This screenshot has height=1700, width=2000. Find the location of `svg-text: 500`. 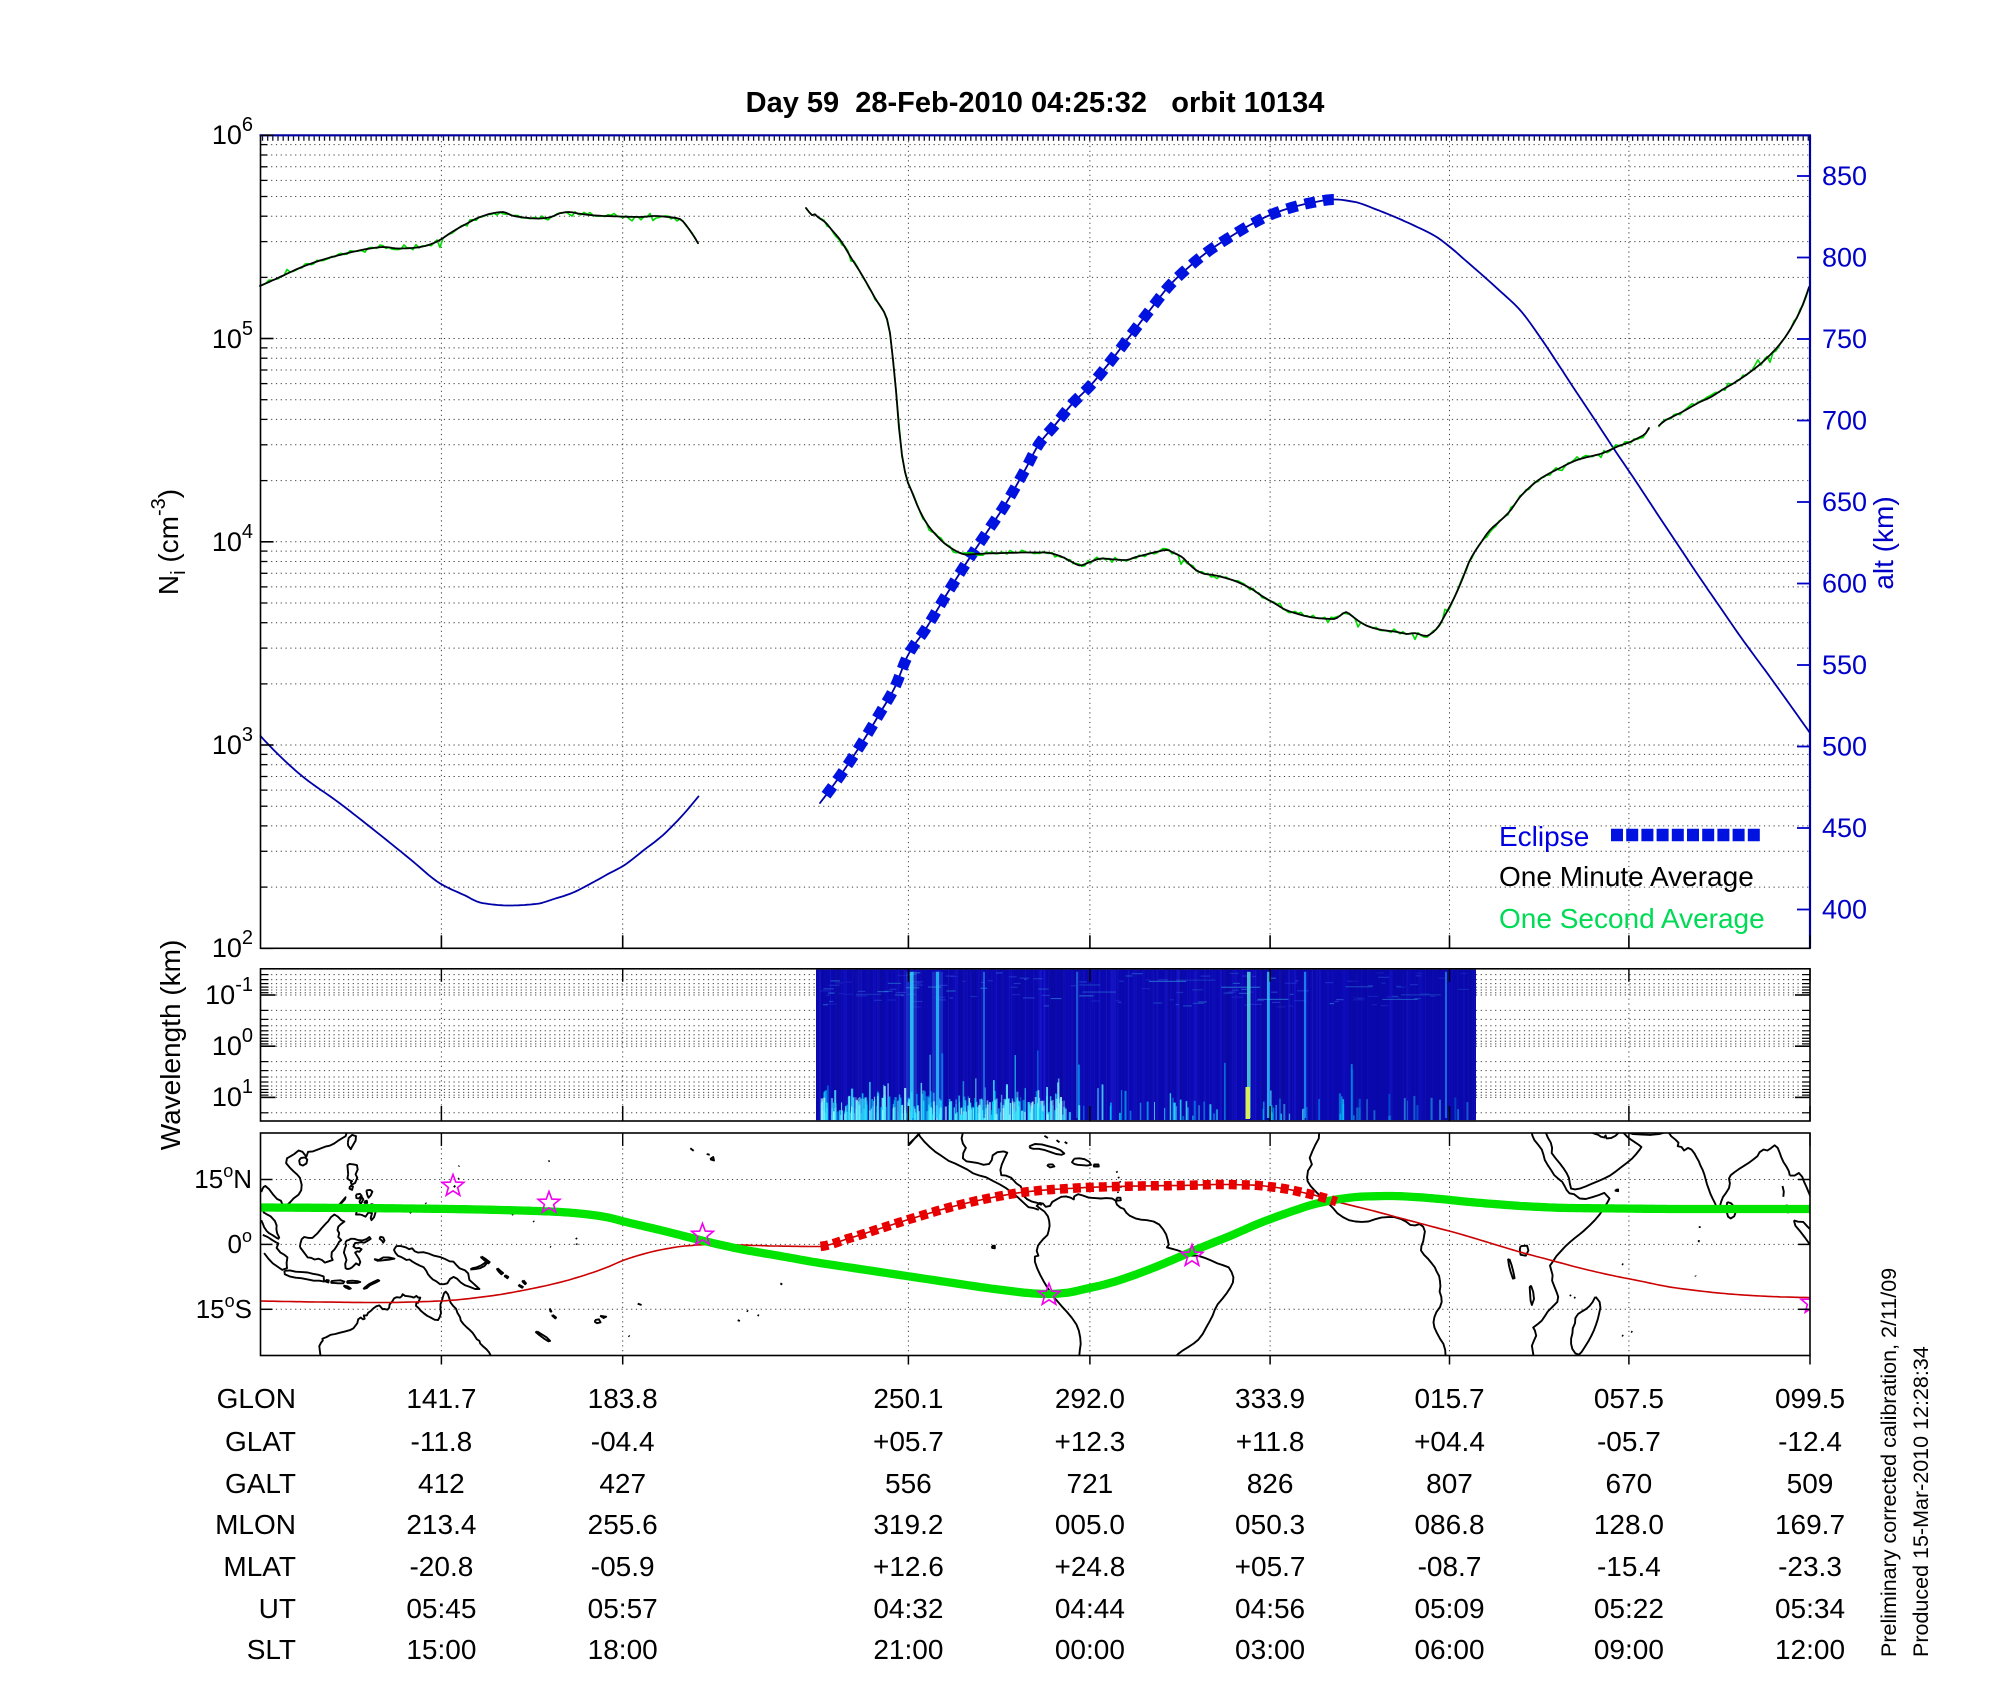

svg-text: 500 is located at coordinates (1844, 747).